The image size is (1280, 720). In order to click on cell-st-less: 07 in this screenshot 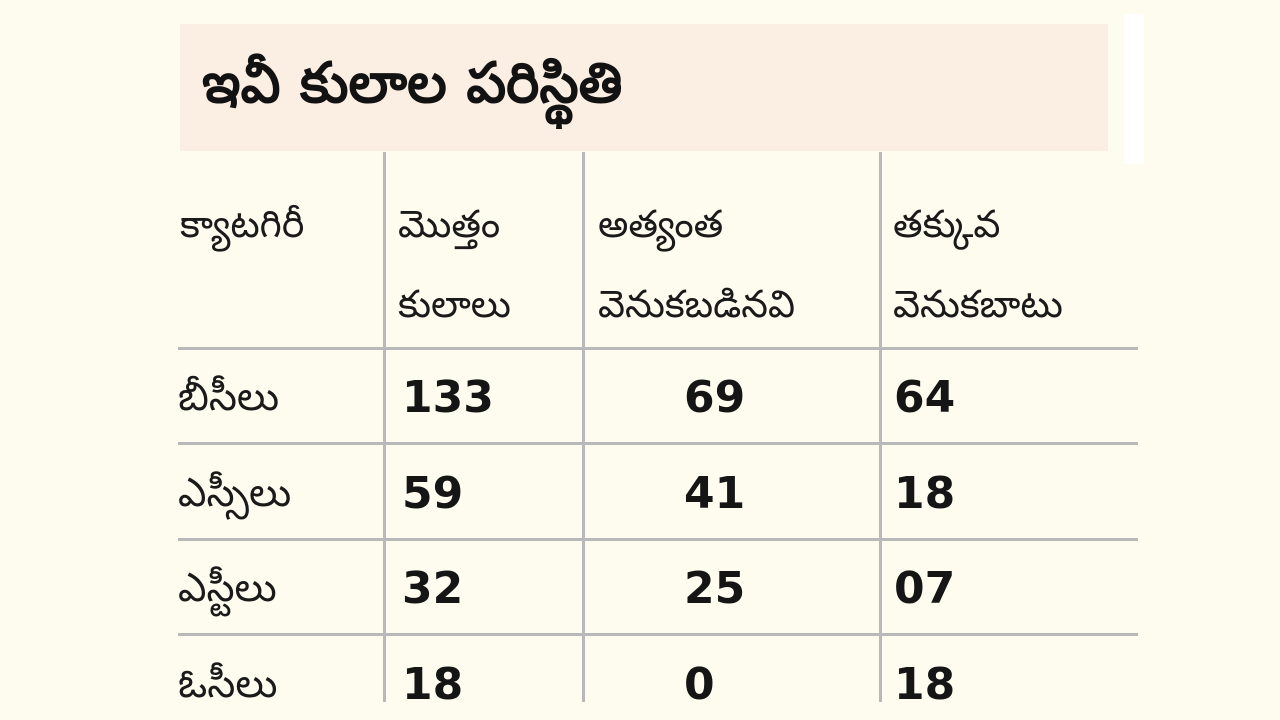, I will do `click(925, 588)`.